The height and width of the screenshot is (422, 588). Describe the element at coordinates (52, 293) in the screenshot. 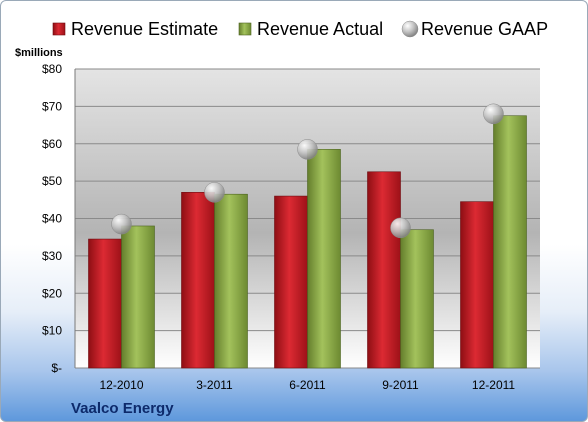

I see `y-tick-label: $20` at that location.